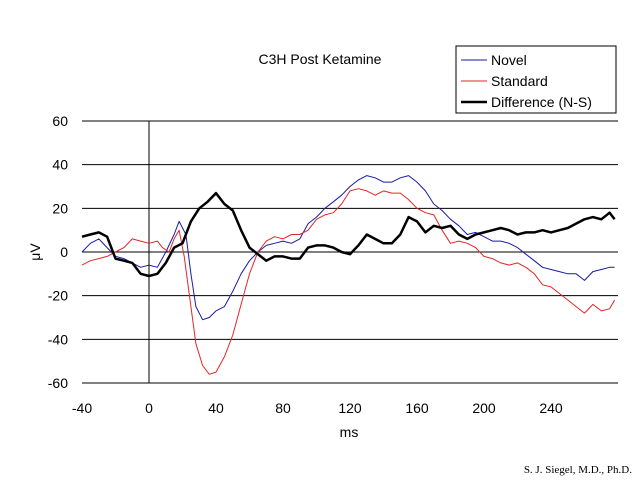 This screenshot has width=640, height=480. I want to click on x-tick-label: 240, so click(551, 408).